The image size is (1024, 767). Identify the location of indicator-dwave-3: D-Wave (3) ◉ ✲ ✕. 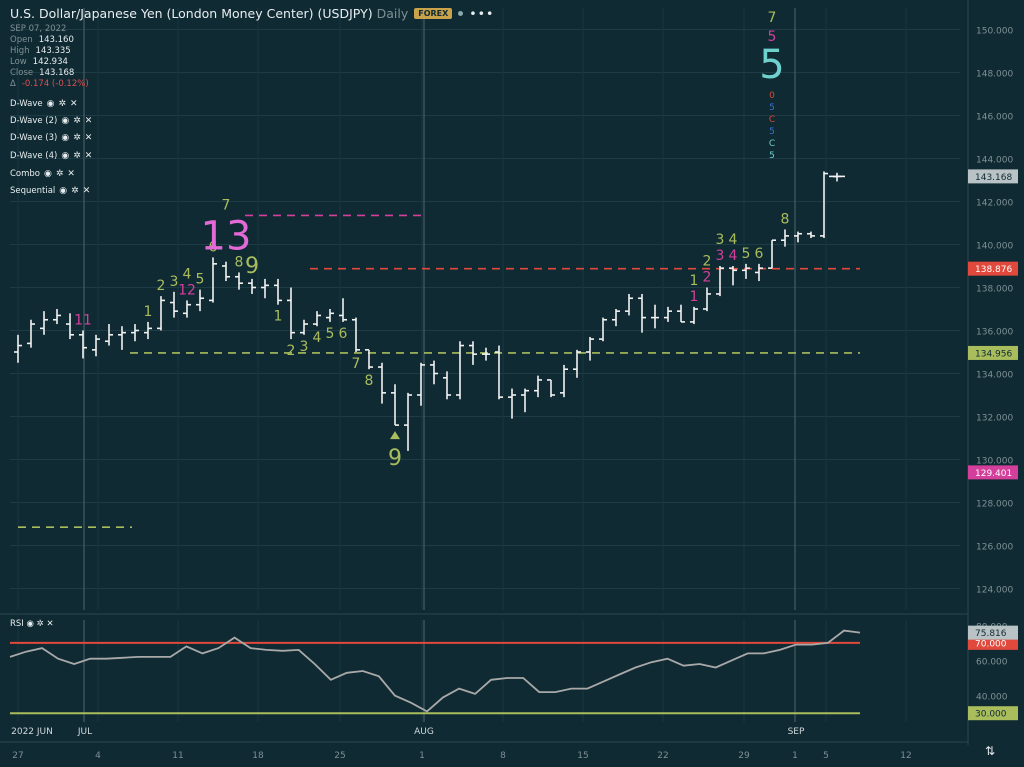
(51, 138).